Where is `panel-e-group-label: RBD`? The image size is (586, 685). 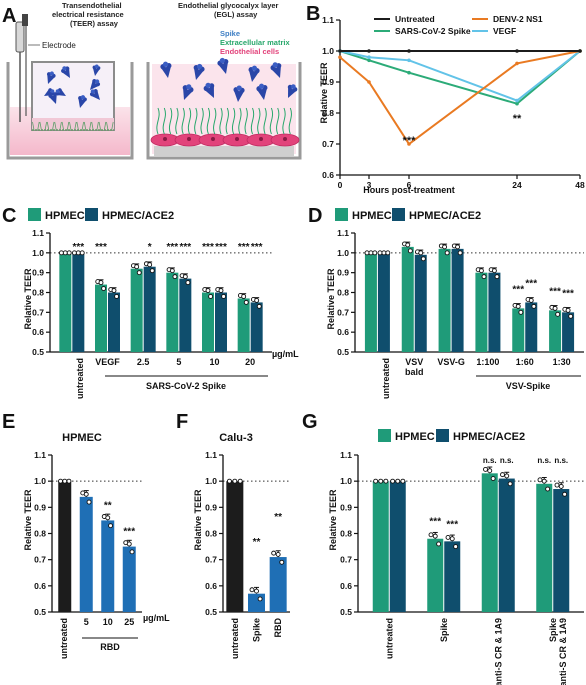
panel-e-group-label: RBD is located at coordinates (110, 647).